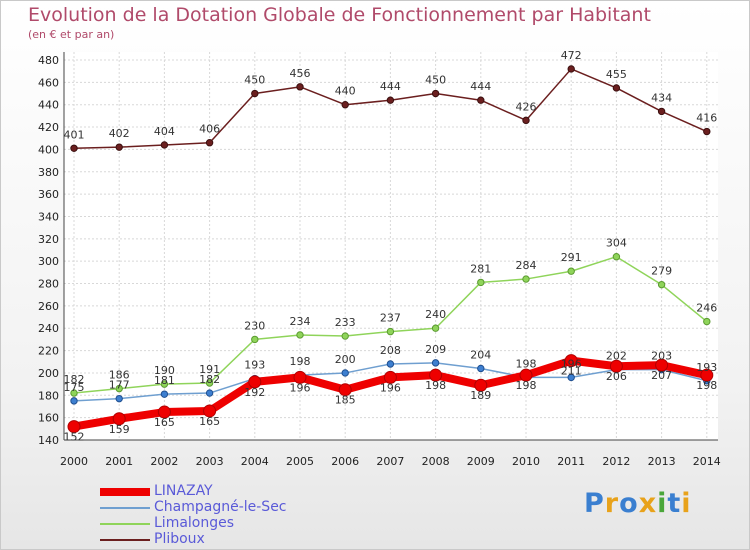 This screenshot has height=550, width=750. Describe the element at coordinates (48, 351) in the screenshot. I see `y-tick-label: 220` at that location.